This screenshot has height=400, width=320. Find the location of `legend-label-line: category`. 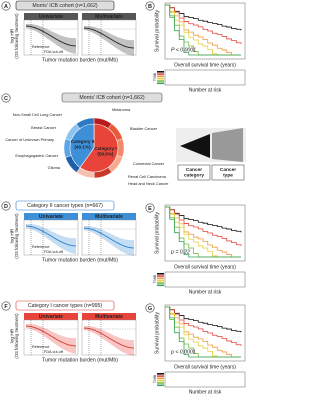

legend-label-line: category is located at coordinates (194, 176).